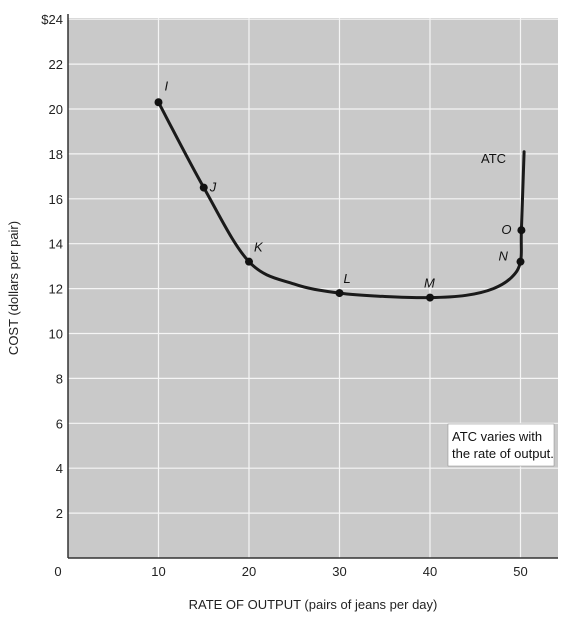 The image size is (582, 618). What do you see at coordinates (249, 261) in the screenshot?
I see `point-marker-k` at bounding box center [249, 261].